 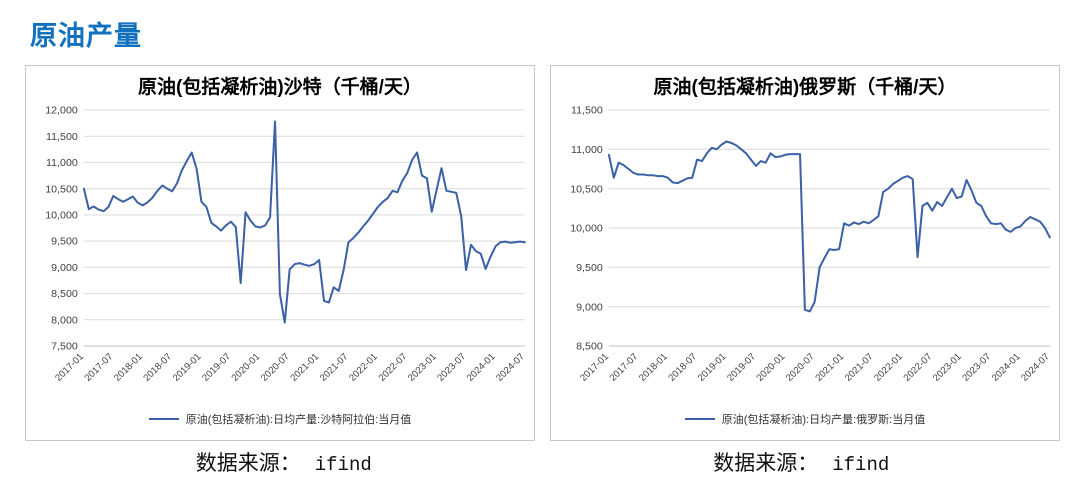 I want to click on chart-legend: 原油(包括凝析油):日均产量:俄罗斯:当月值, so click(x=805, y=419).